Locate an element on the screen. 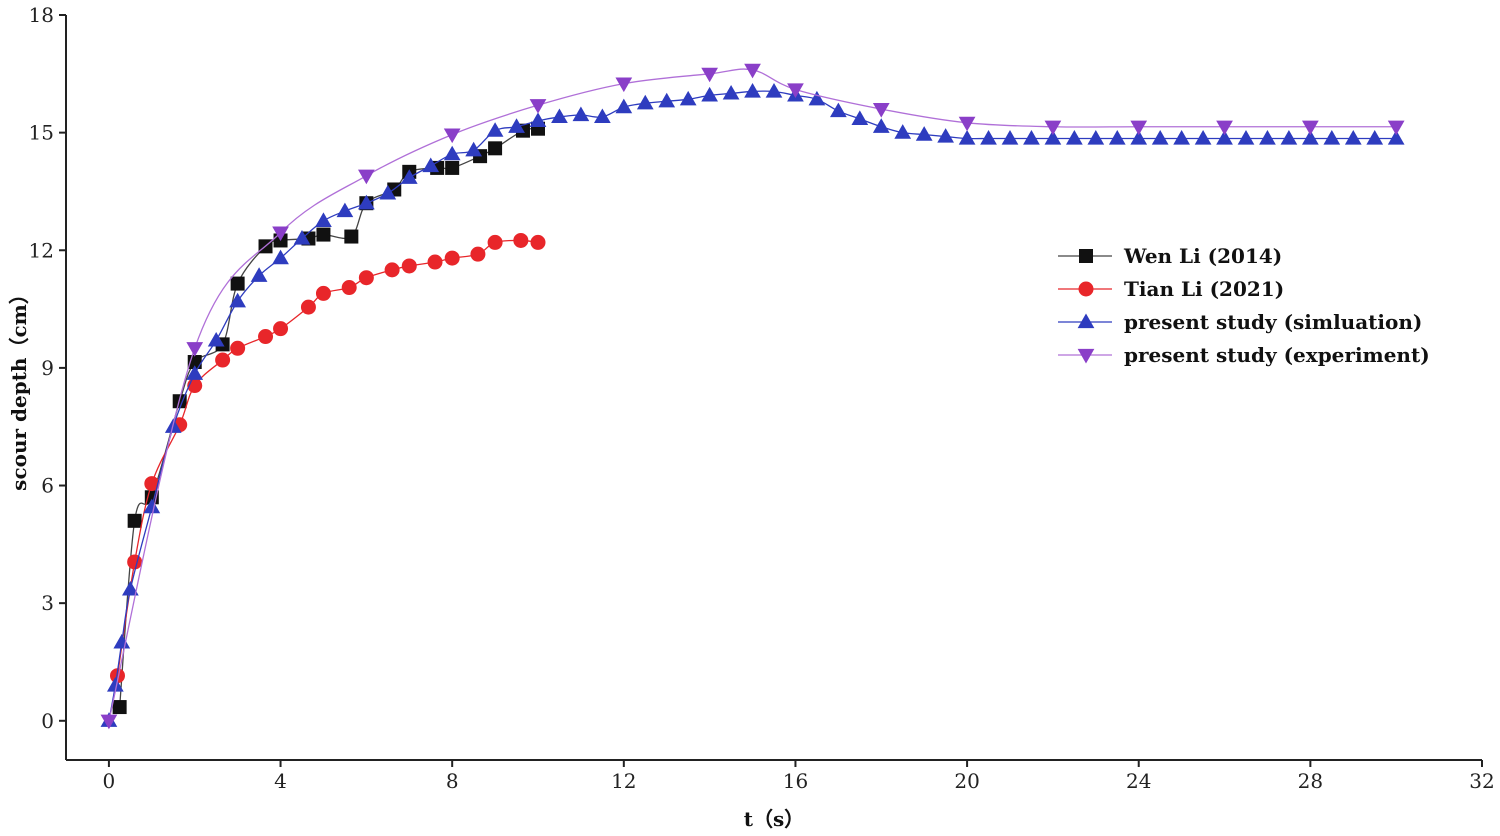 Image resolution: width=1500 pixels, height=836 pixels. legend-item: present study (experiment) is located at coordinates (1244, 355).